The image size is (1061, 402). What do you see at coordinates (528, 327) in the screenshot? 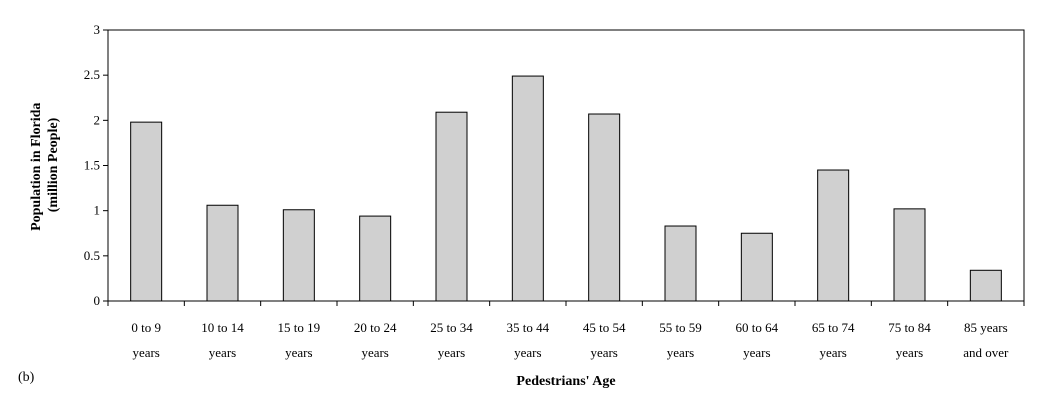
I see `x-tick-label: 35 to 44` at bounding box center [528, 327].